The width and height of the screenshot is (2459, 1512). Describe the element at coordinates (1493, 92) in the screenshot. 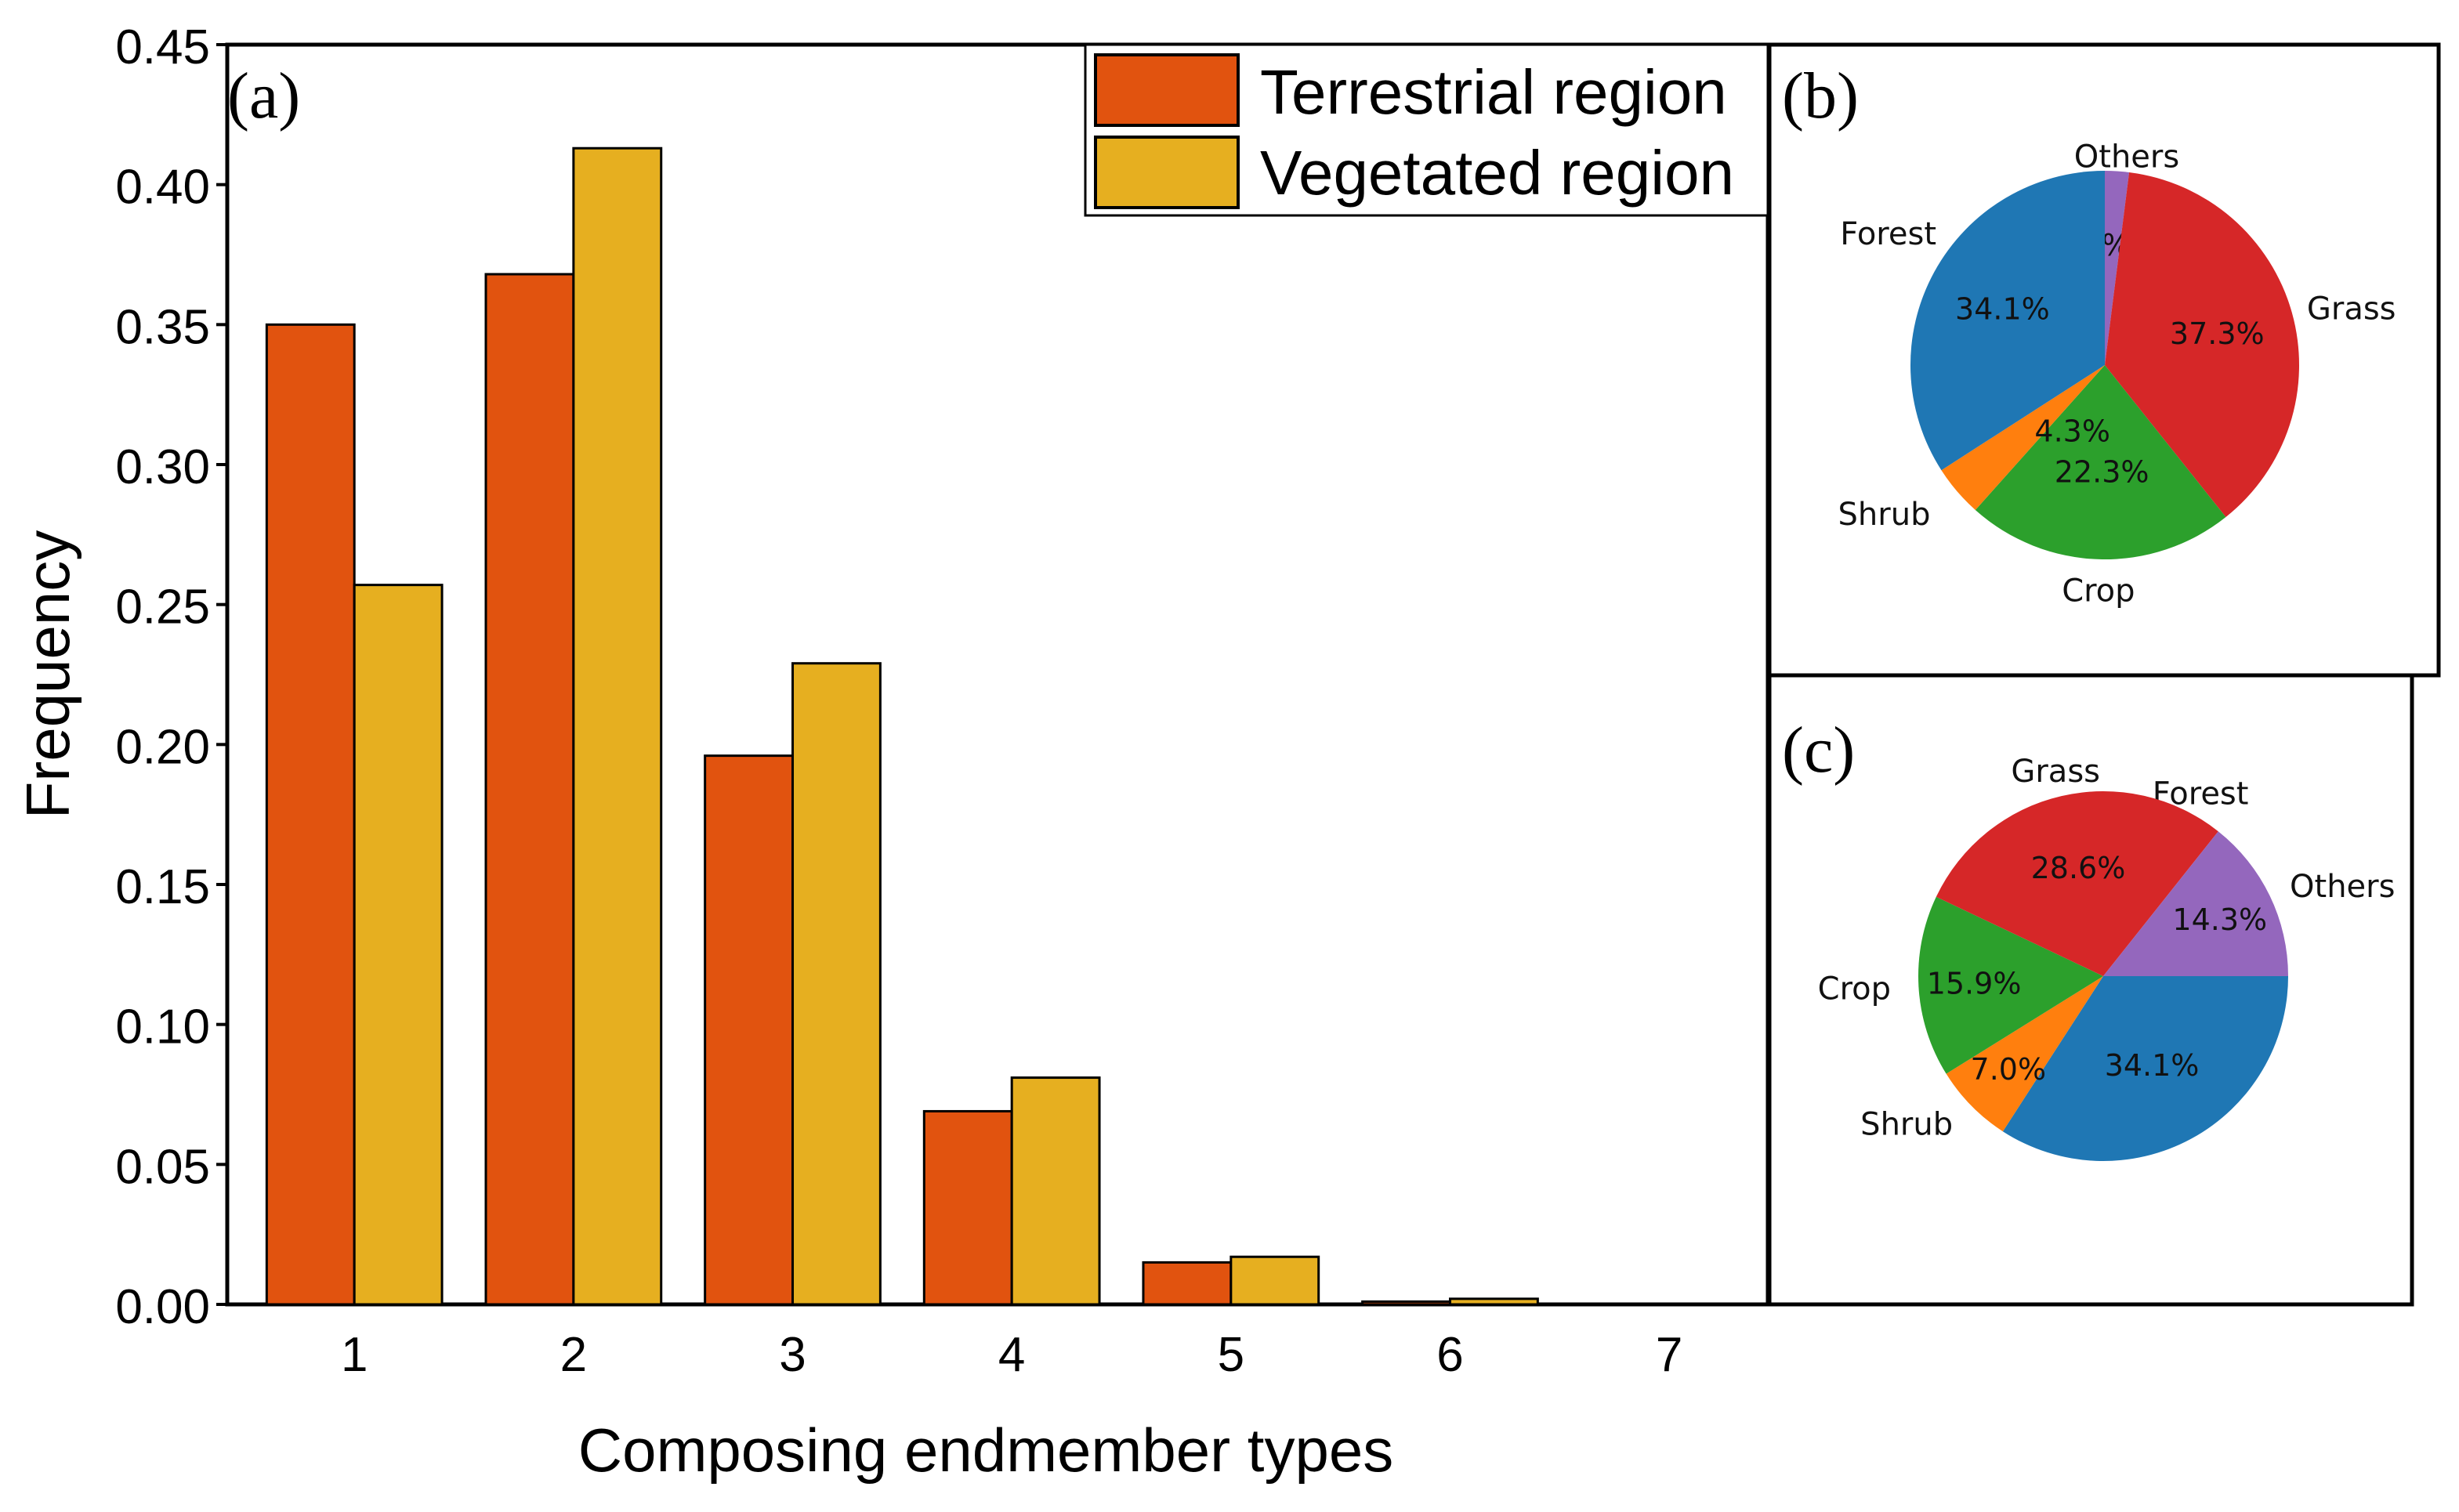

I see `legend-label-terrestrial: Terrestrial region` at that location.